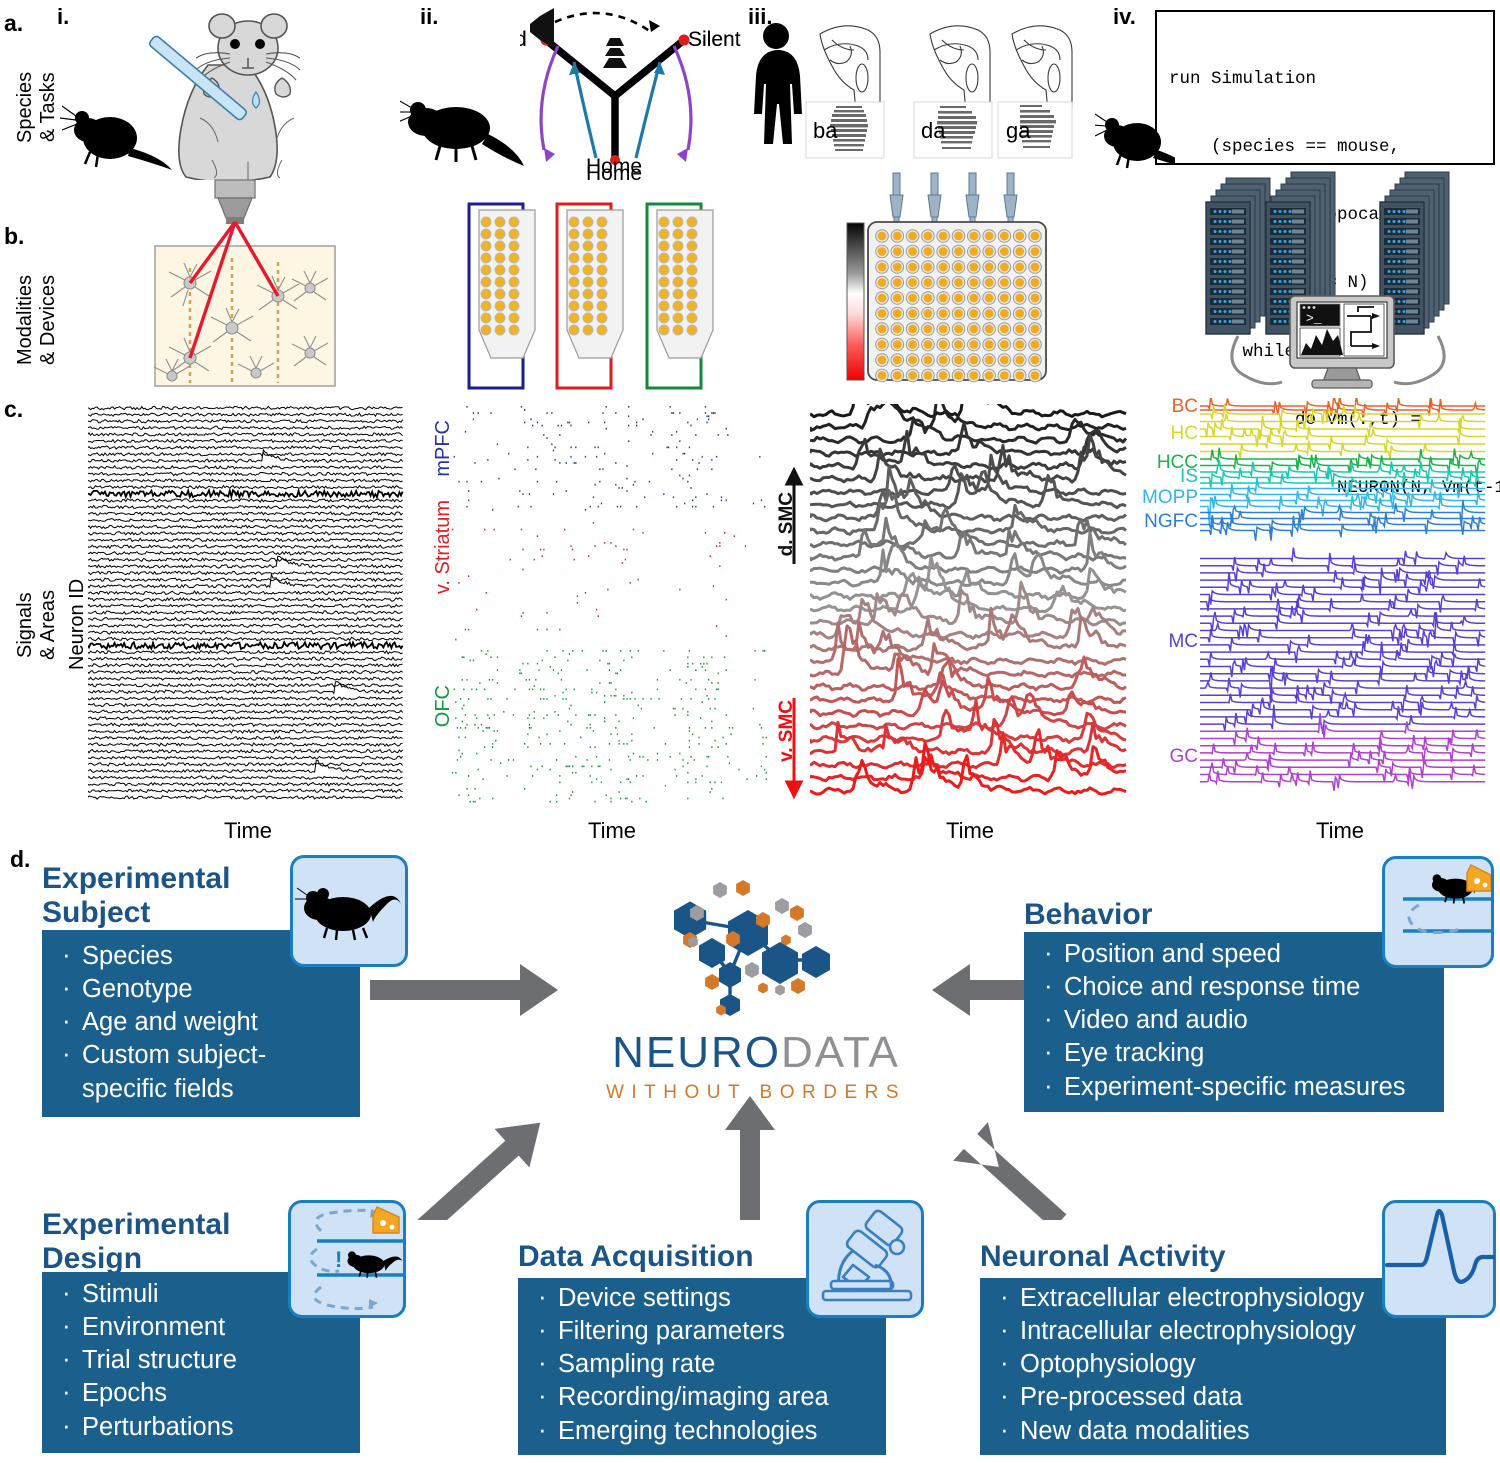 The width and height of the screenshot is (1500, 1463). What do you see at coordinates (234, 289) in the screenshot?
I see `laser-beam-icon` at bounding box center [234, 289].